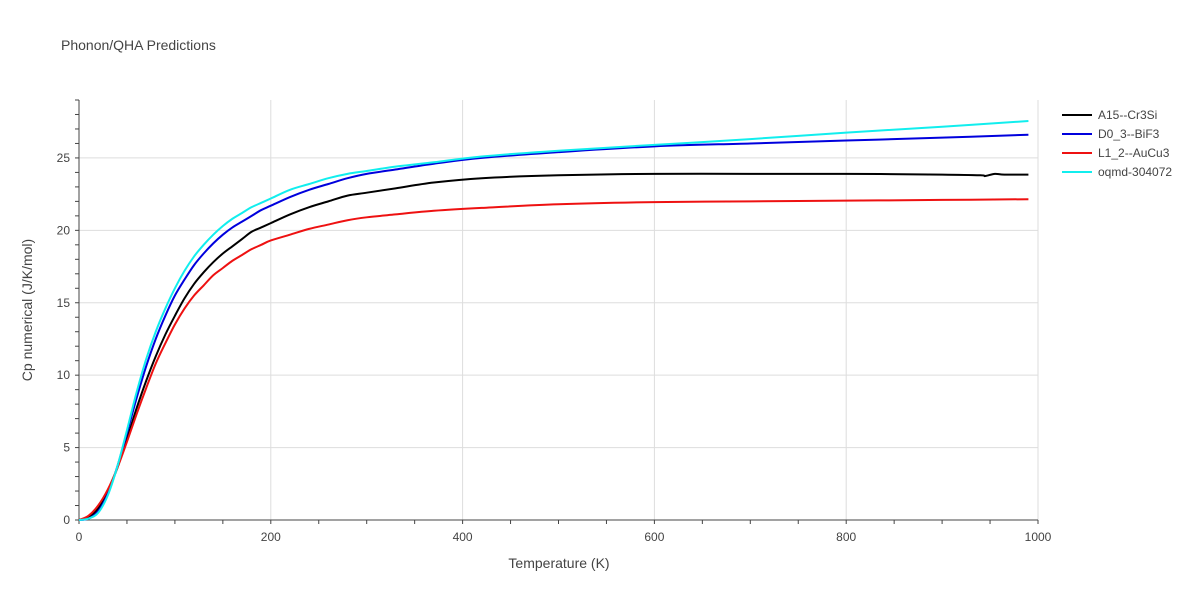  What do you see at coordinates (79, 537) in the screenshot?
I see `x-tick-label: 0` at bounding box center [79, 537].